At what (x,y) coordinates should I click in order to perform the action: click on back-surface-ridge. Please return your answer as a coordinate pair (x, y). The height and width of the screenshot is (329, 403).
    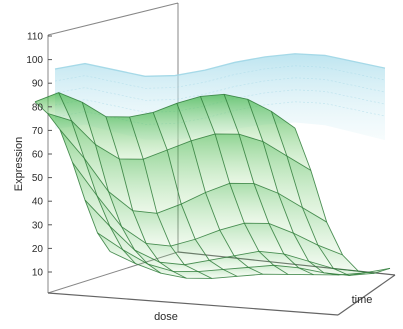
    Looking at the image, I should click on (220, 65).